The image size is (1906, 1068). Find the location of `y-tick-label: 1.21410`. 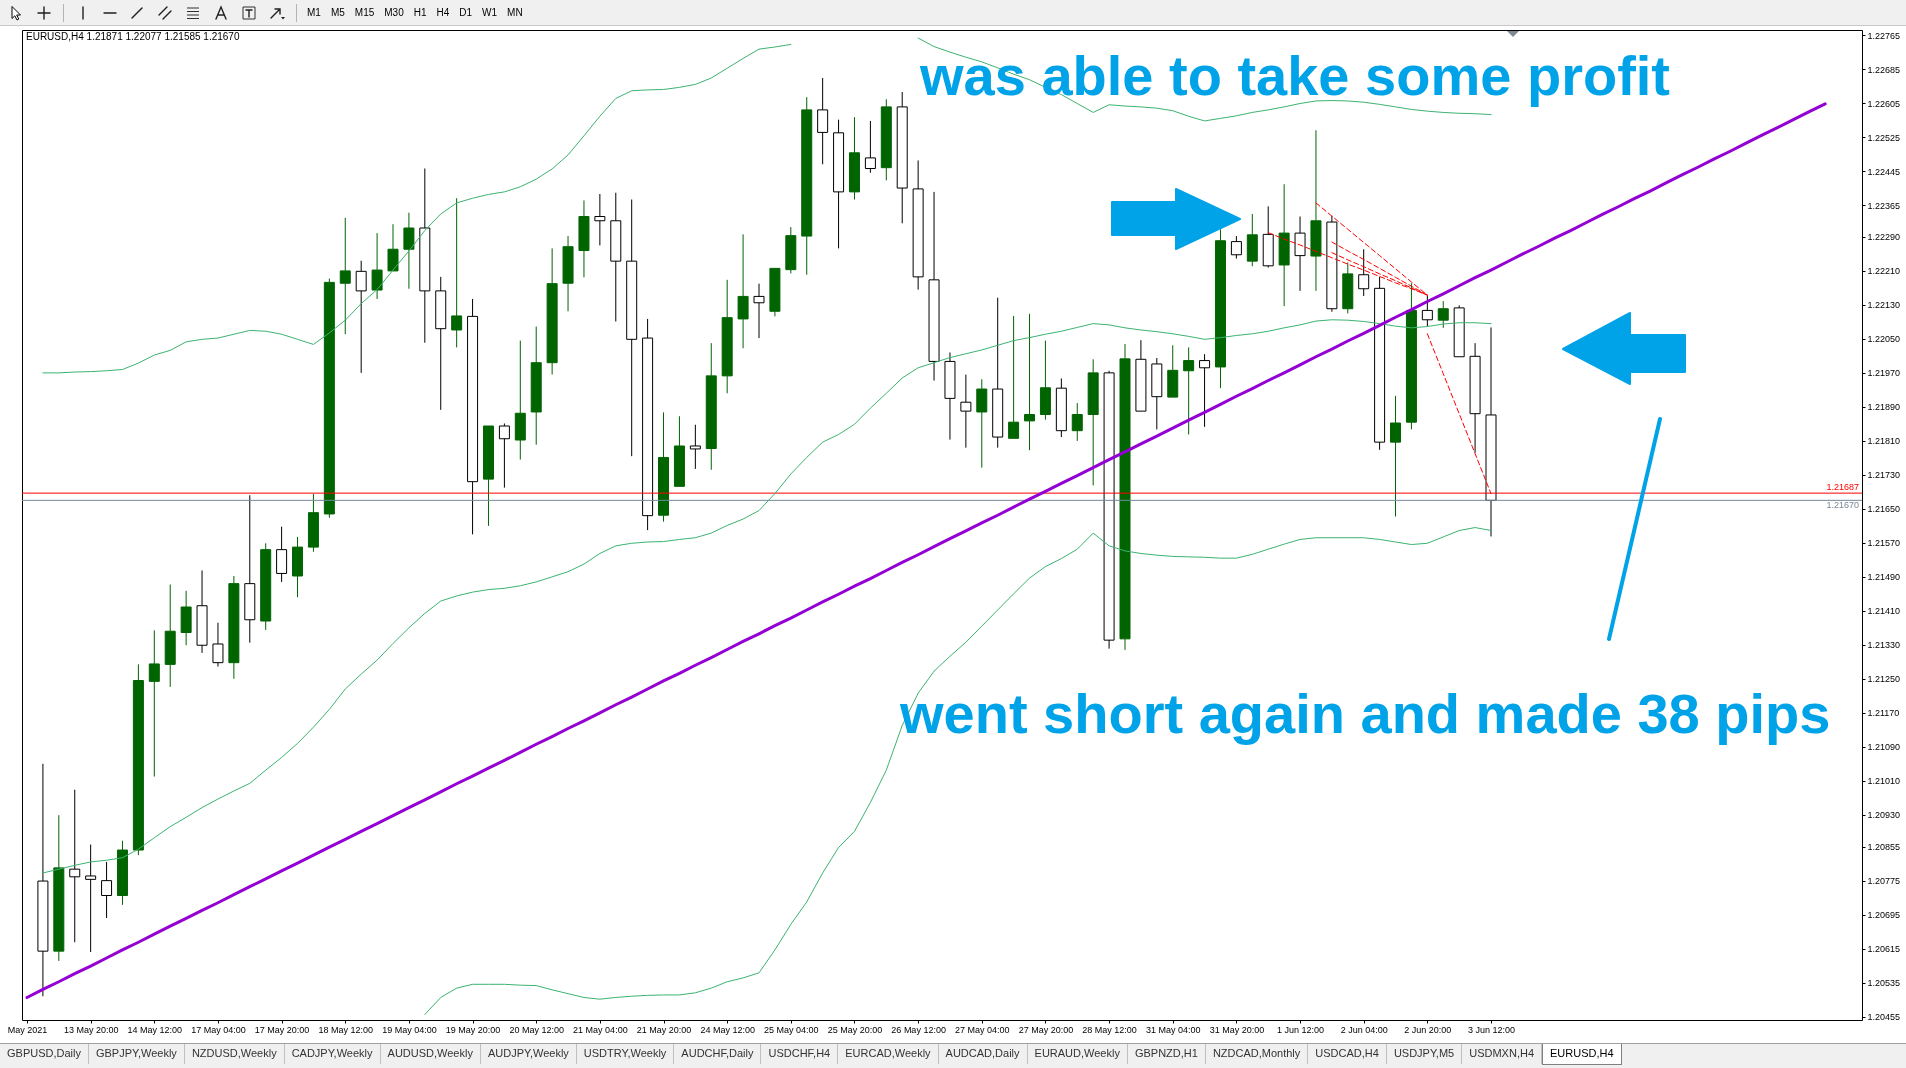

y-tick-label: 1.21410 is located at coordinates (1884, 611).